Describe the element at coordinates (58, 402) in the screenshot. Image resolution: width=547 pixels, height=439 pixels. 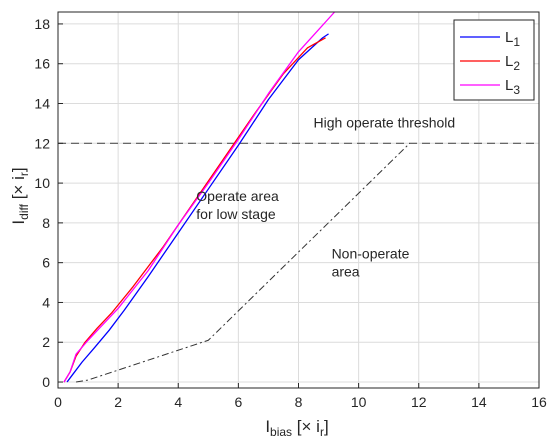
I see `x-tick-label: 0` at that location.